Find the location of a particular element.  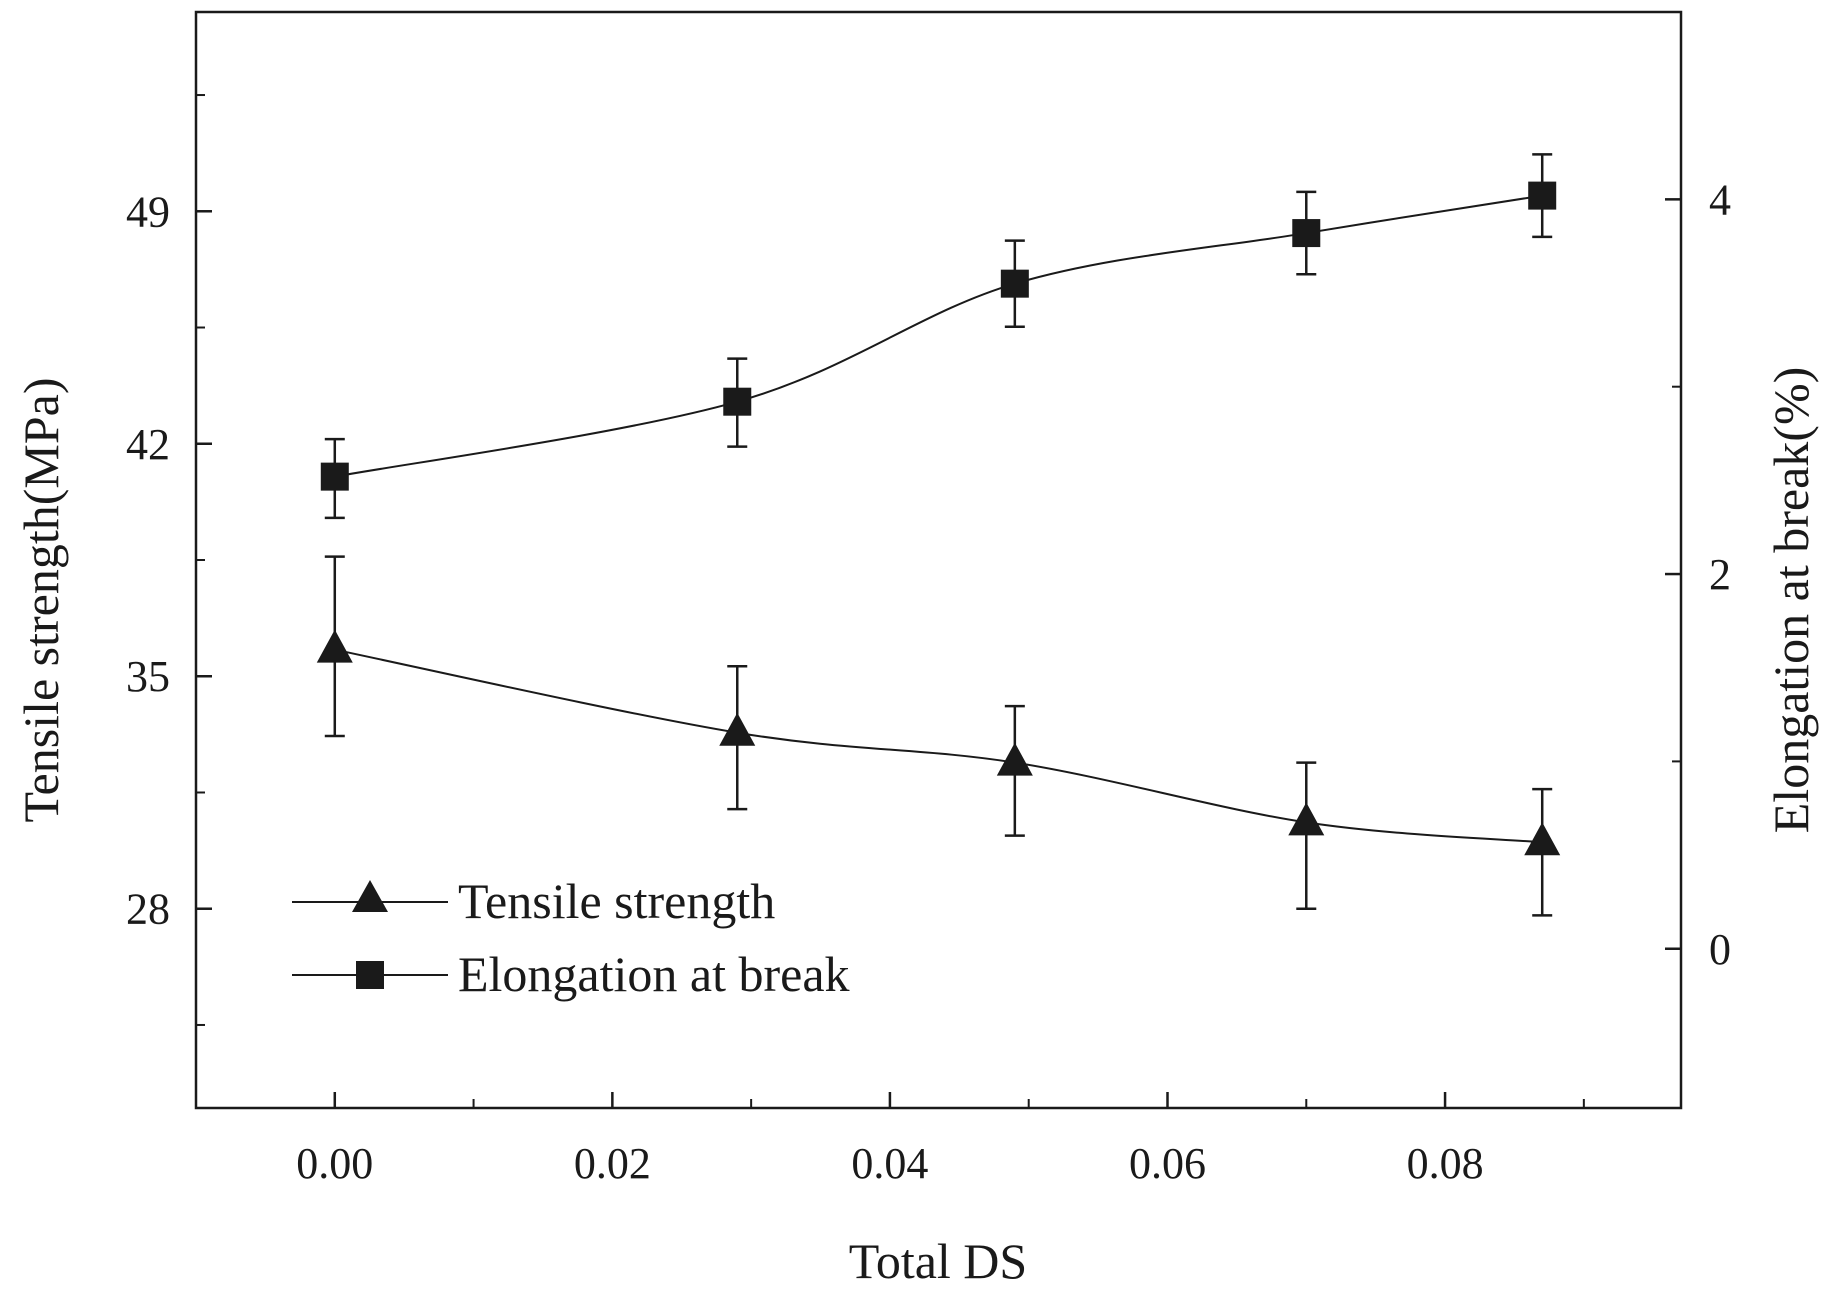

y2-axis-label: Elongation at break(%) is located at coordinates (1791, 600).